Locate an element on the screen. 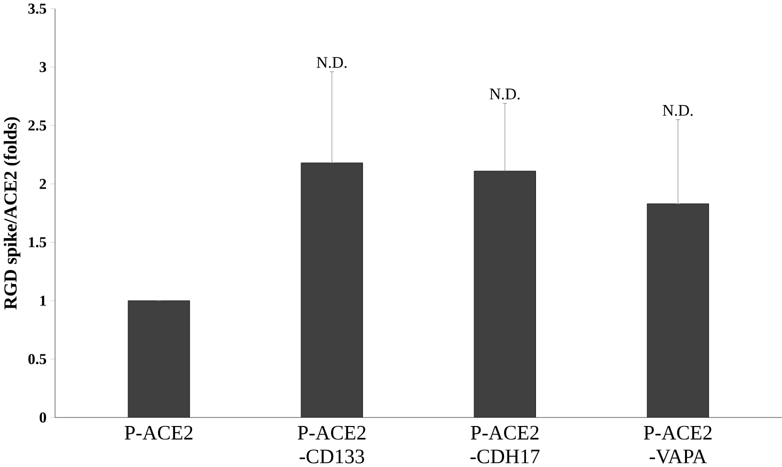 The image size is (782, 467). y-tick-label: 2.5 is located at coordinates (37, 125).